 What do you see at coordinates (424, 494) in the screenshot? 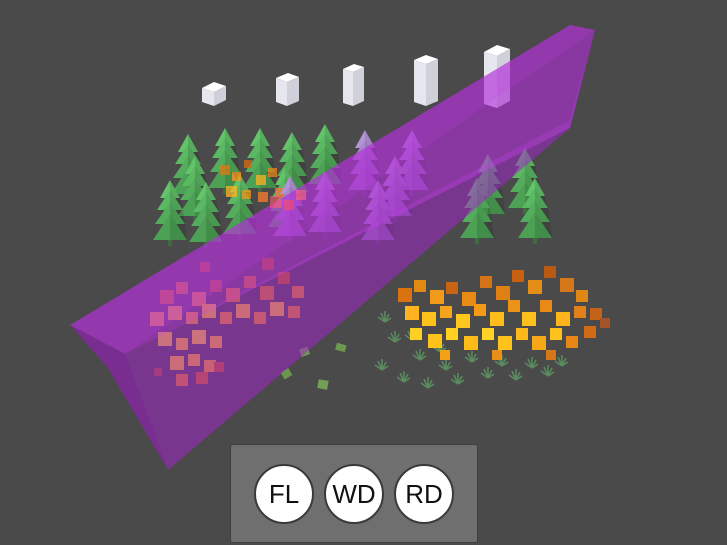
I see `rd-button: RD` at bounding box center [424, 494].